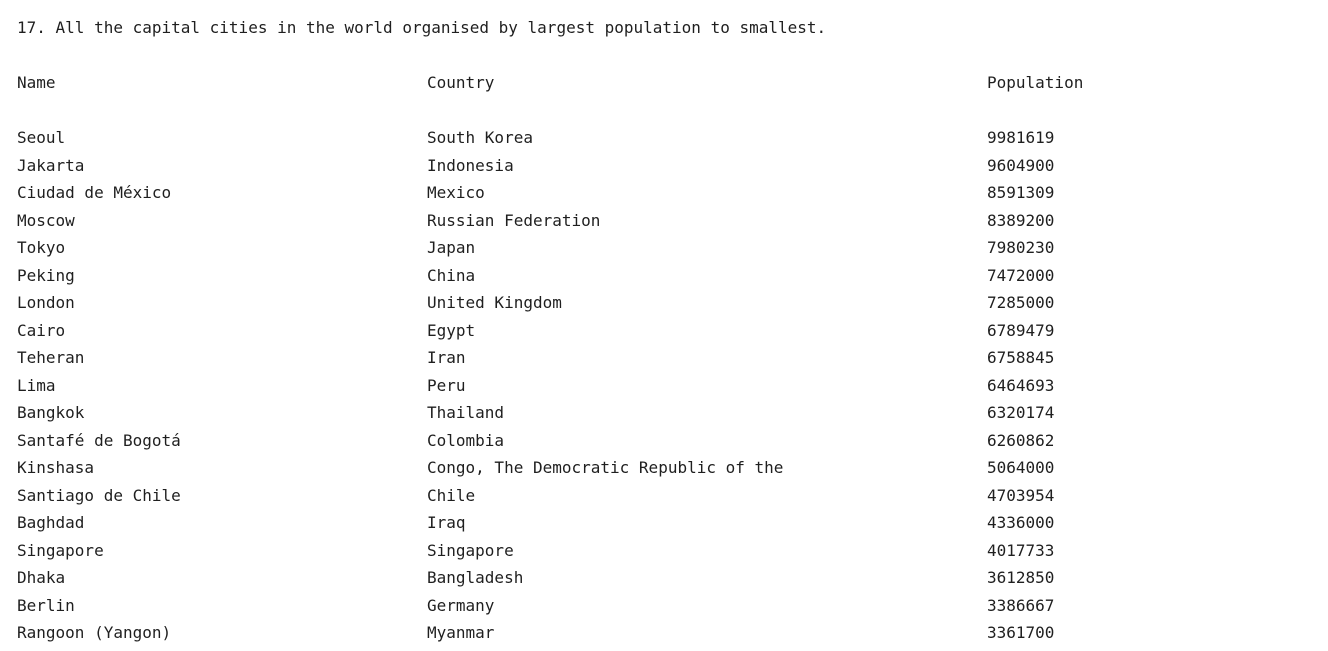  Describe the element at coordinates (46, 605) in the screenshot. I see `cell-name: Berlin` at that location.